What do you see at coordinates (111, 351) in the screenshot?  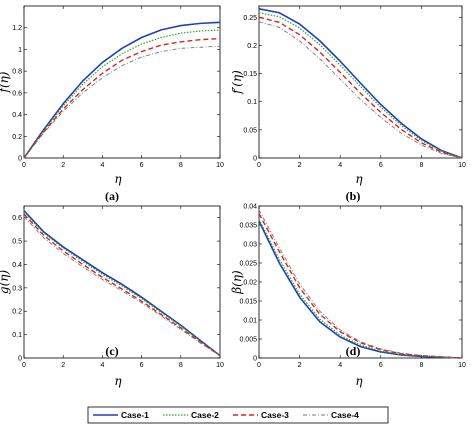 I see `panel-label: (c)` at bounding box center [111, 351].